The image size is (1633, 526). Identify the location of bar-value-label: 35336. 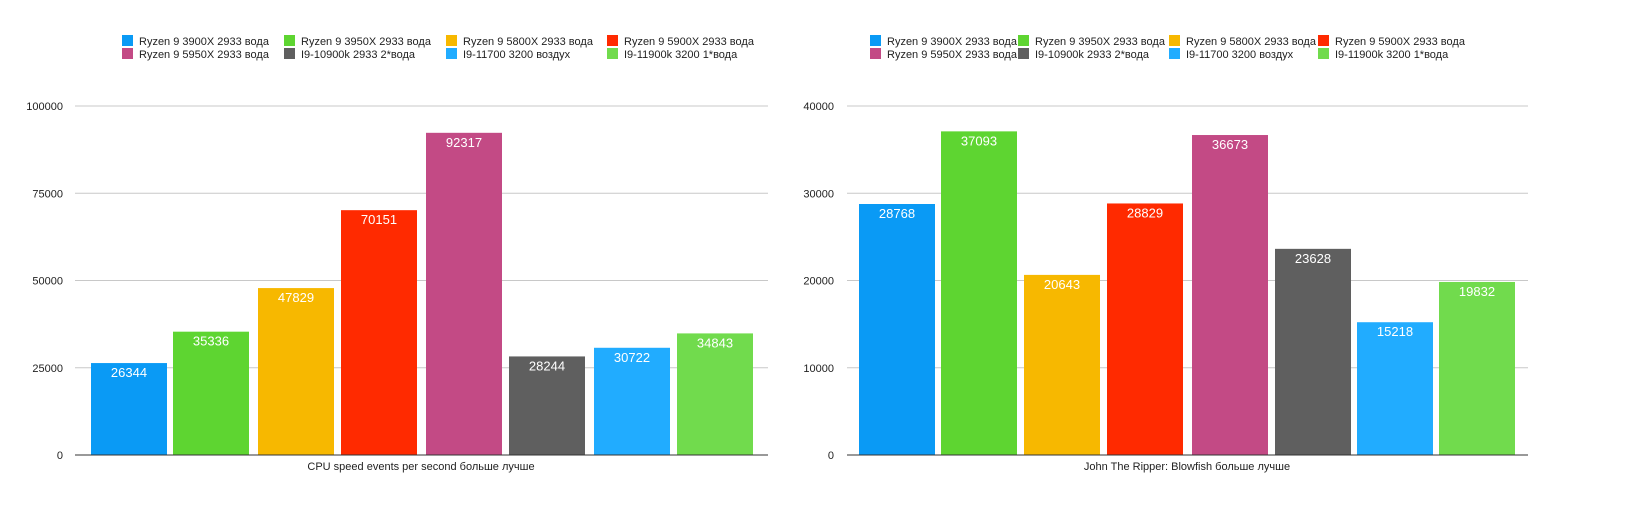
(211, 341).